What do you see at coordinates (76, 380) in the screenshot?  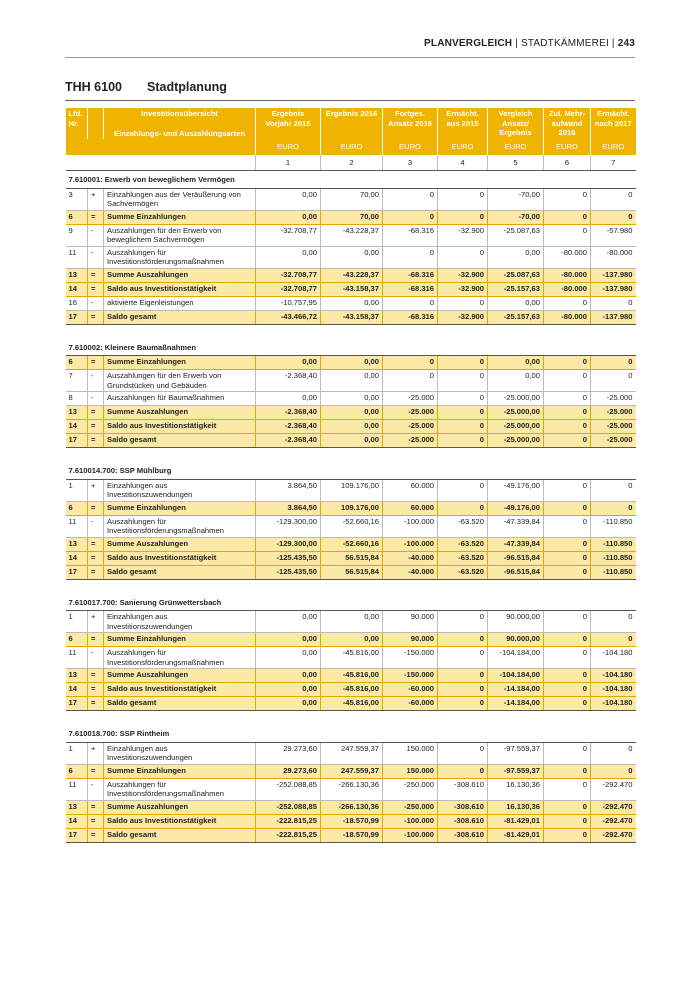 I see `row-number: 7` at bounding box center [76, 380].